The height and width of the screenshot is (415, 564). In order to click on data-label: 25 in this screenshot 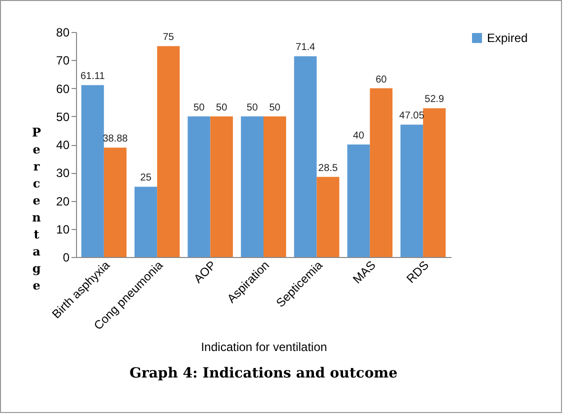, I will do `click(146, 178)`.